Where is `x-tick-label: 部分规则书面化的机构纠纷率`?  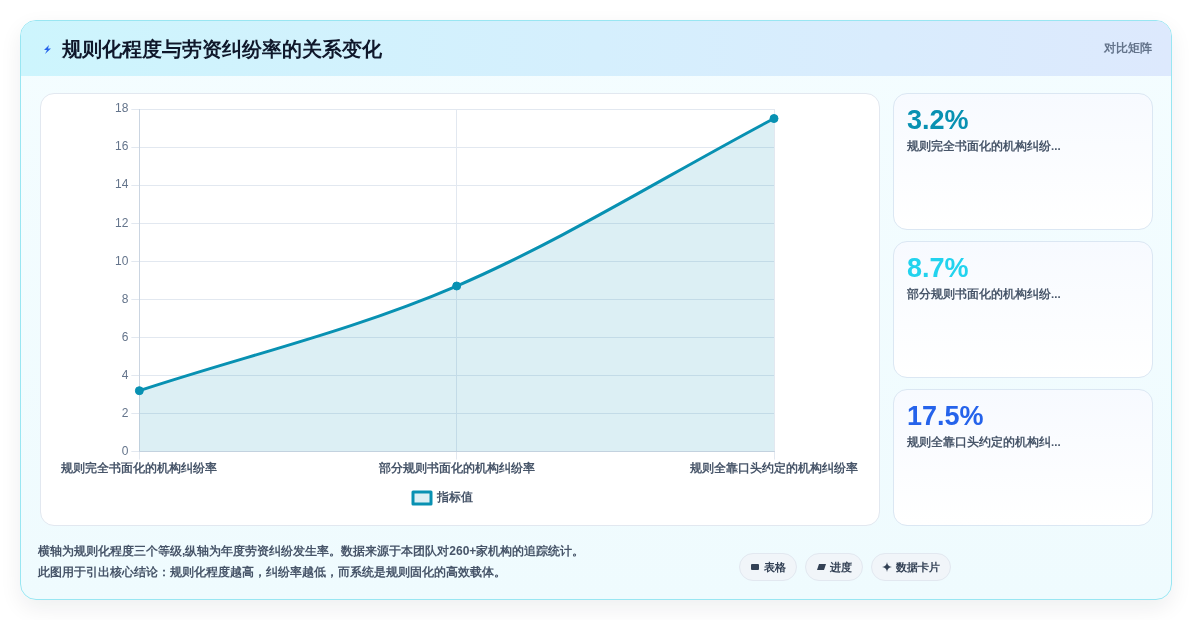 x-tick-label: 部分规则书面化的机构纠纷率 is located at coordinates (456, 468).